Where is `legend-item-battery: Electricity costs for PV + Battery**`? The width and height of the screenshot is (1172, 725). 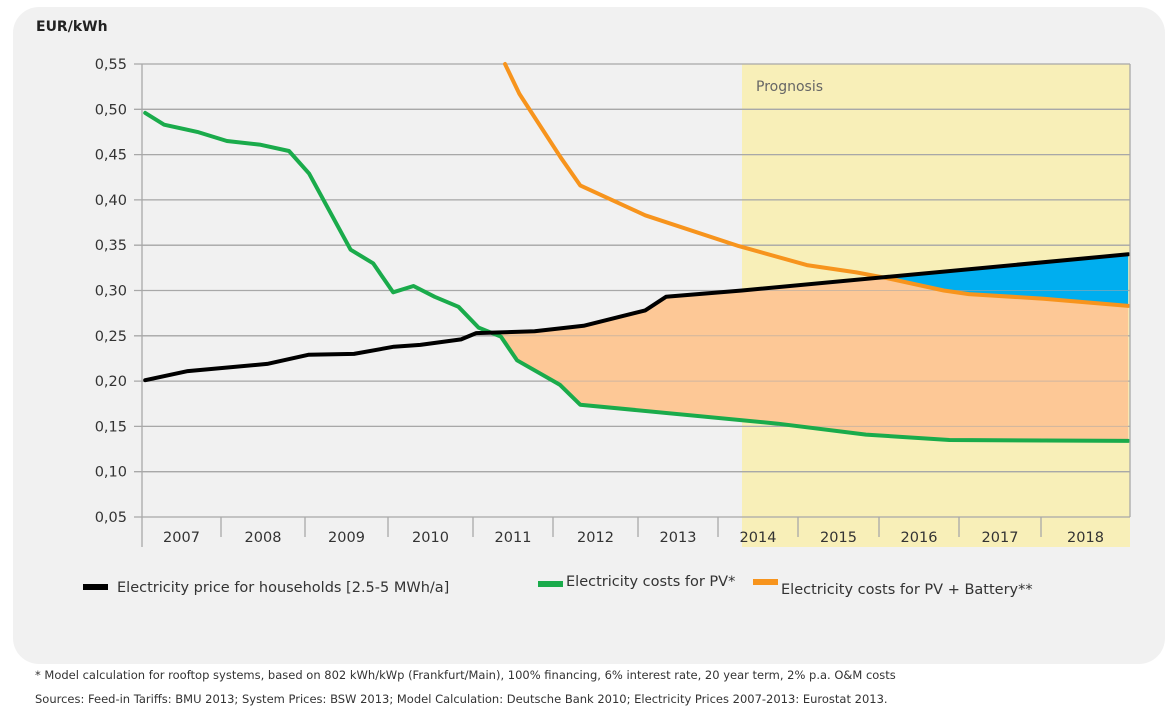
legend-item-battery: Electricity costs for PV + Battery** is located at coordinates (893, 588).